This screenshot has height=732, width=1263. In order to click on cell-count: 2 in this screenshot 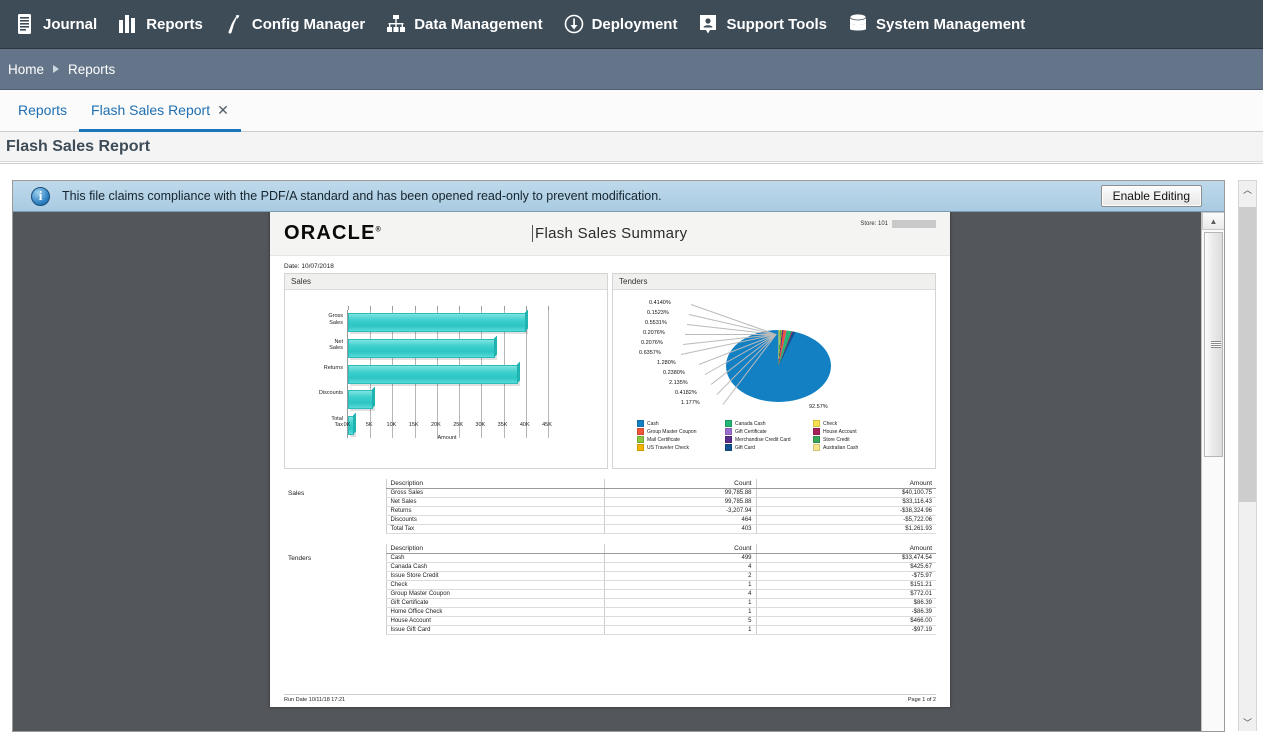, I will do `click(679, 576)`.